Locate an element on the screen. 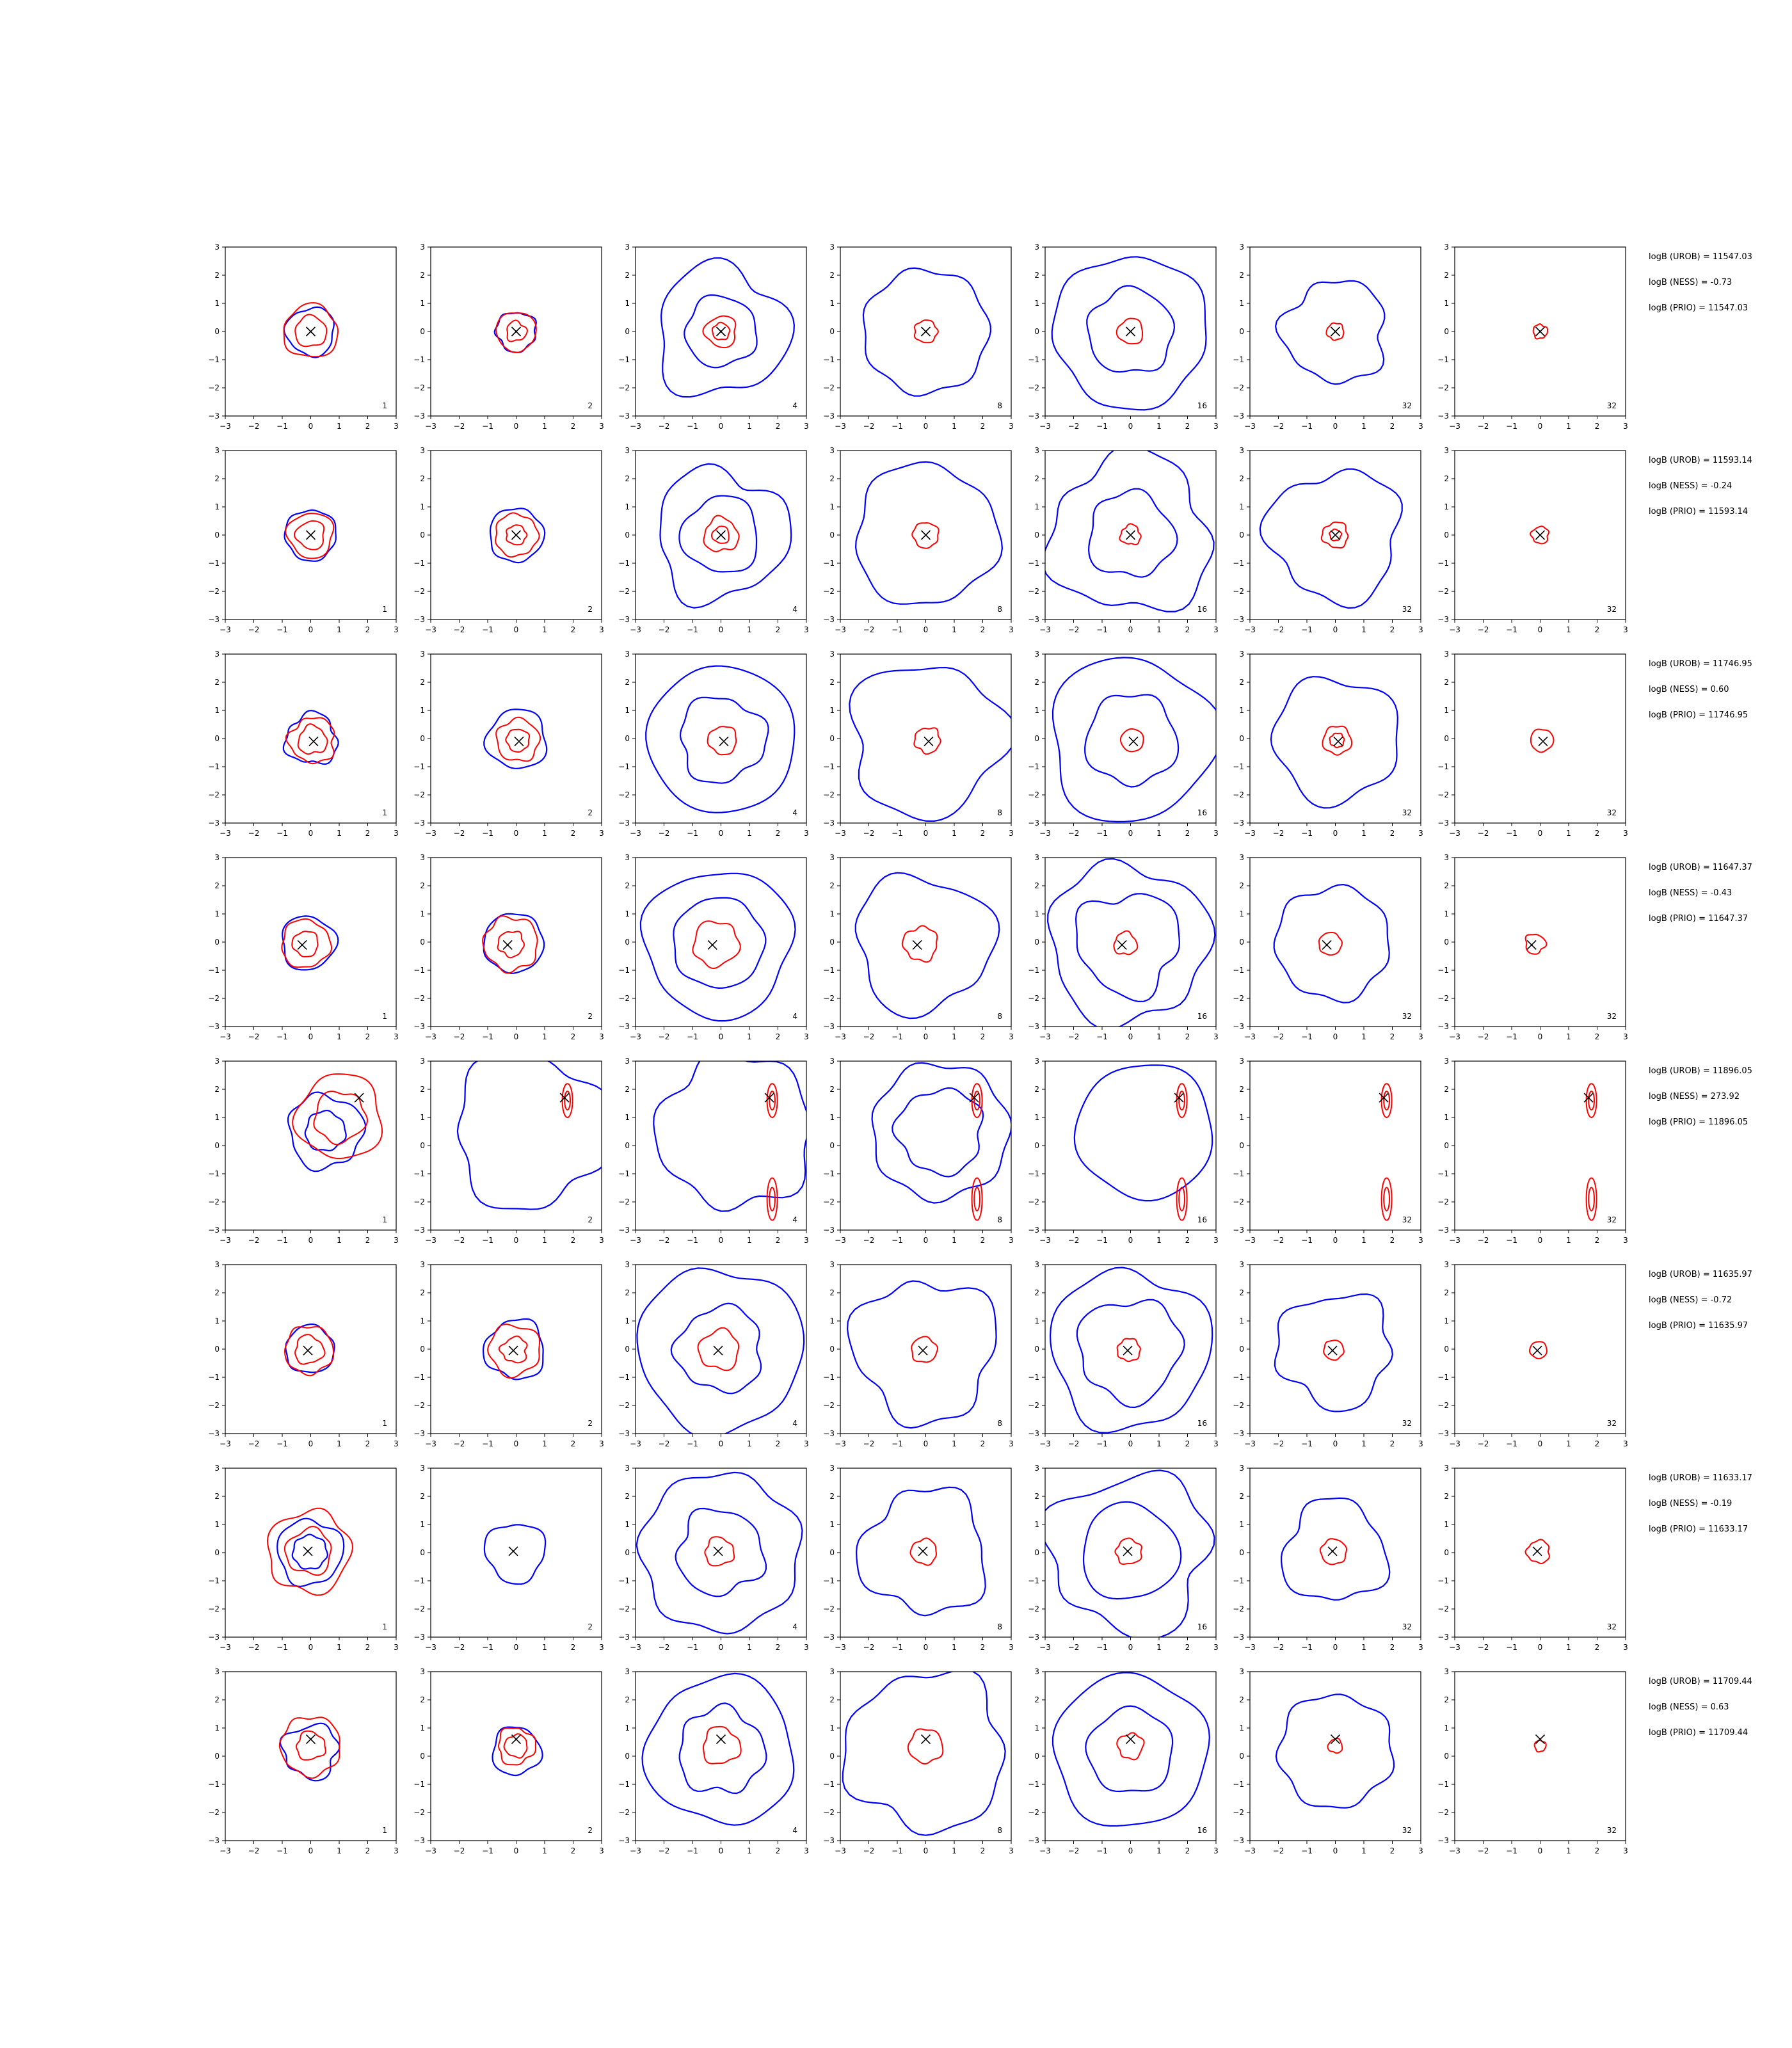  stat-line: logB (NESS) = -0.73 is located at coordinates (1690, 282).